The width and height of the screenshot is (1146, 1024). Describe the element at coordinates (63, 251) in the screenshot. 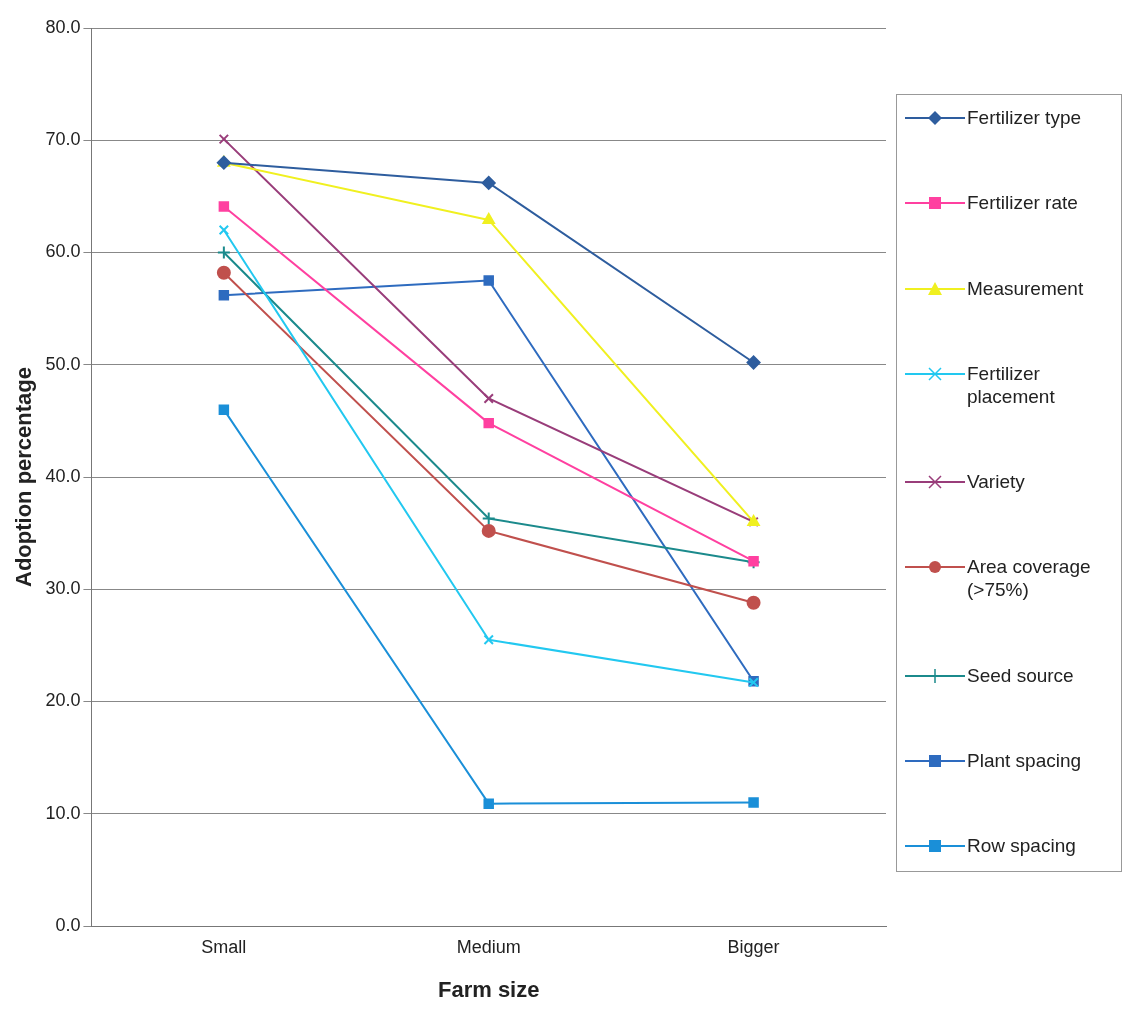

I see `y-tick-label: 60.0` at that location.